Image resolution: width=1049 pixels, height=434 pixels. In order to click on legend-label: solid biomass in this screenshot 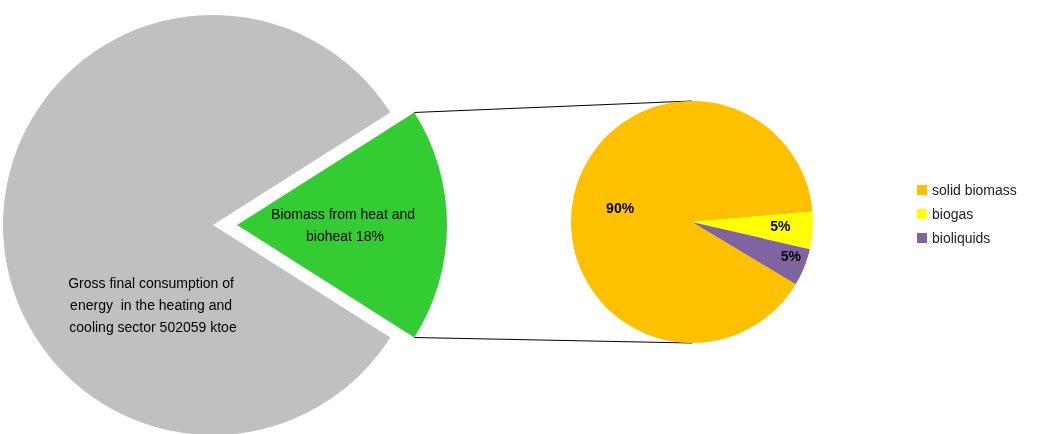, I will do `click(974, 190)`.